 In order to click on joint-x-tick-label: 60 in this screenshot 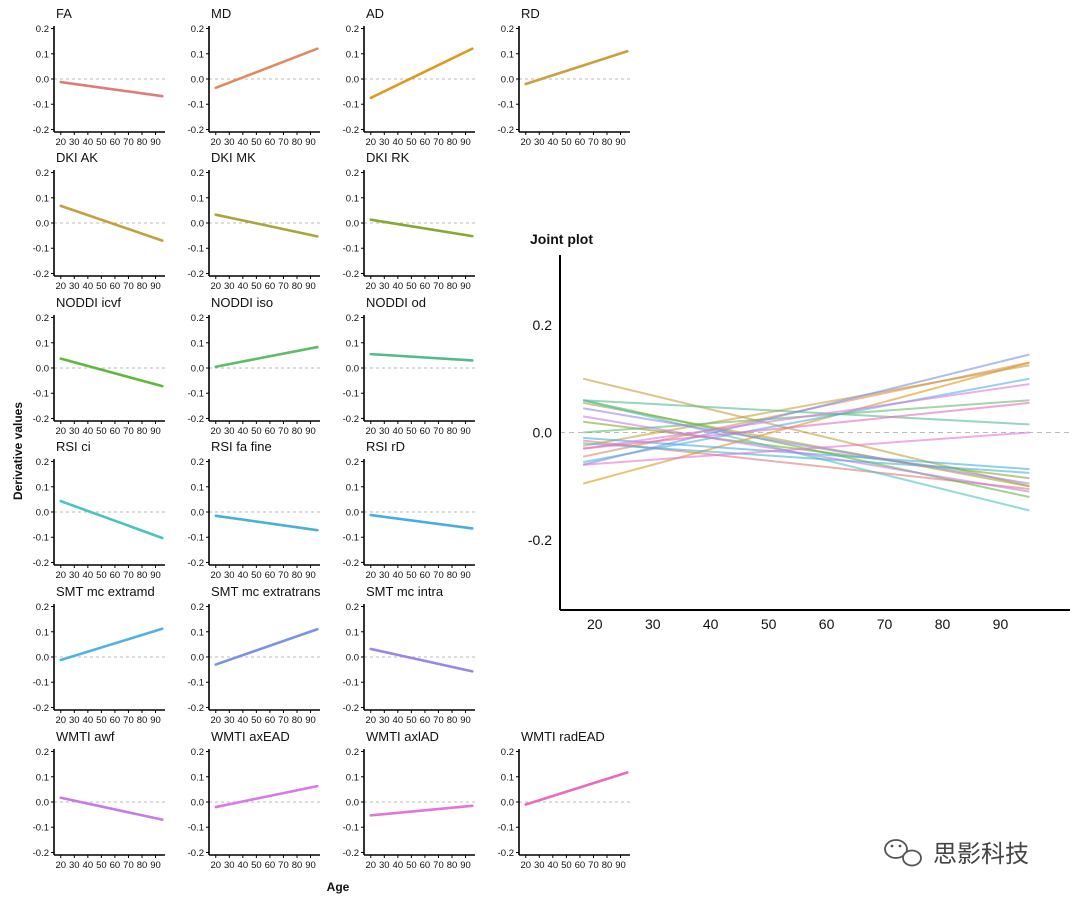, I will do `click(827, 624)`.